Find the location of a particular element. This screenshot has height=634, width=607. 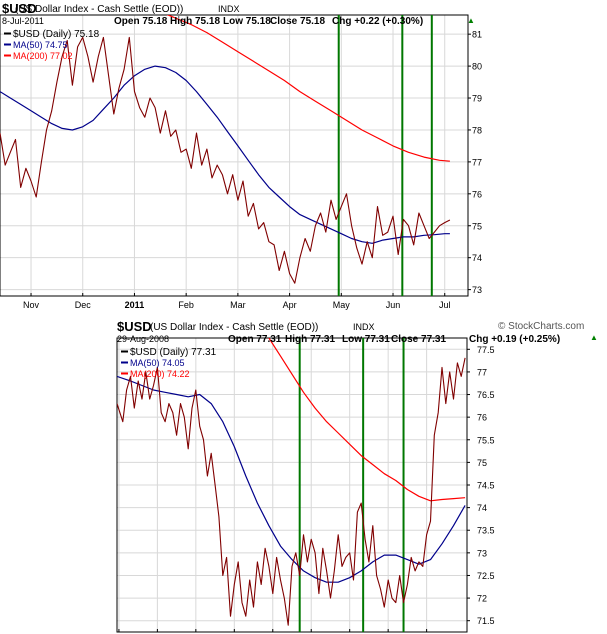

bottom-y-tick-label: 72.5 is located at coordinates (486, 576).